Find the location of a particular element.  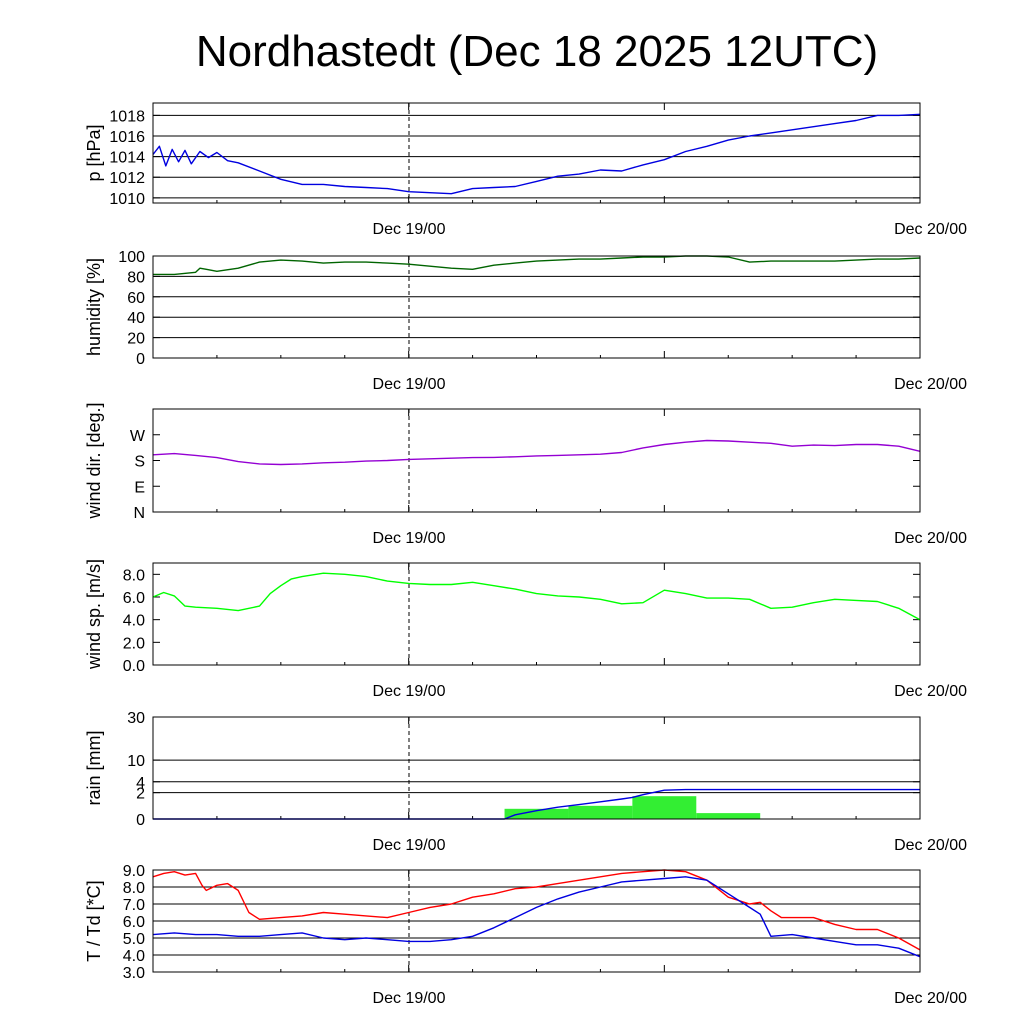

y-tick-label: 2.0 is located at coordinates (134, 643).